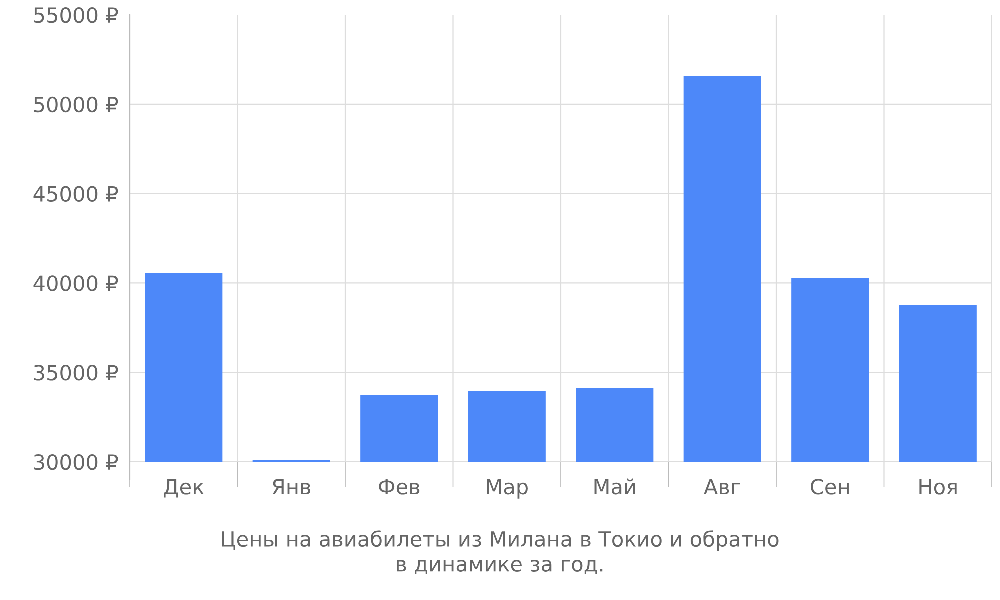 The image size is (1000, 600). Describe the element at coordinates (507, 489) in the screenshot. I see `x-tick-label: Мар` at that location.